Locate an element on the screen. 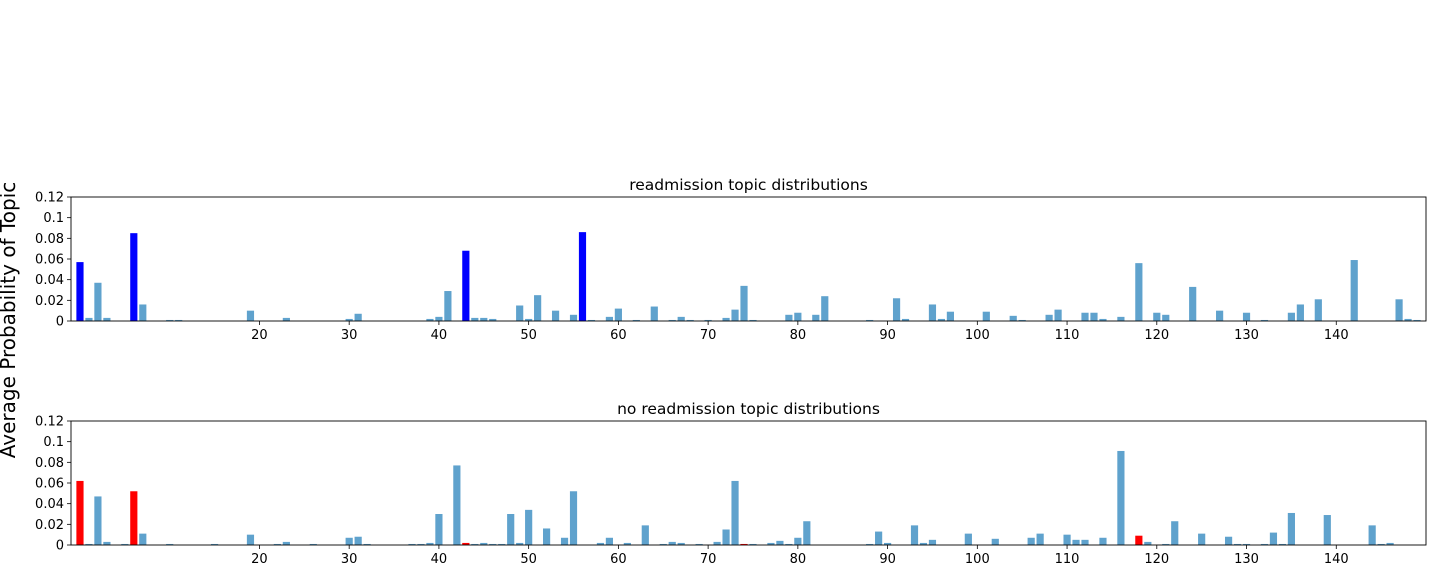  no-readmission-ytick-label: 0.06 is located at coordinates (49, 484).